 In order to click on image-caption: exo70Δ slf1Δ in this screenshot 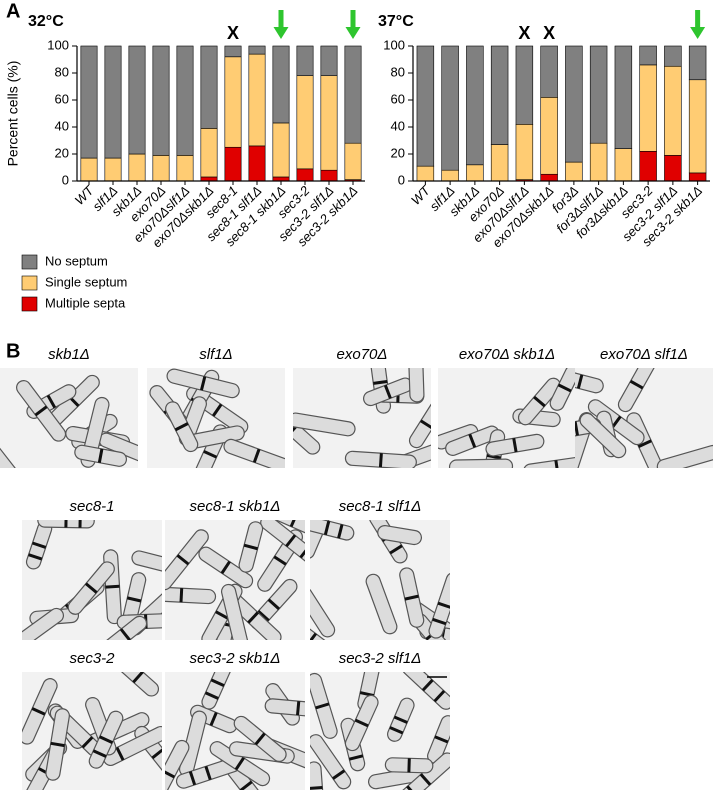, I will do `click(644, 354)`.